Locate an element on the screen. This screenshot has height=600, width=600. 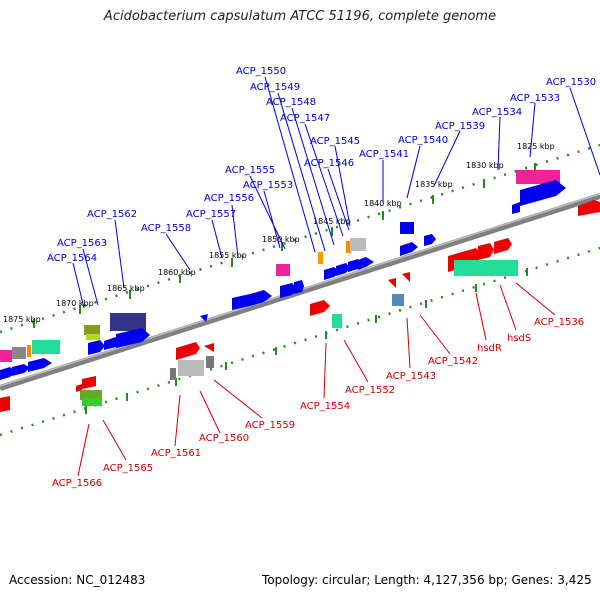
gene-label: ACP_1560 is located at coordinates (224, 438).